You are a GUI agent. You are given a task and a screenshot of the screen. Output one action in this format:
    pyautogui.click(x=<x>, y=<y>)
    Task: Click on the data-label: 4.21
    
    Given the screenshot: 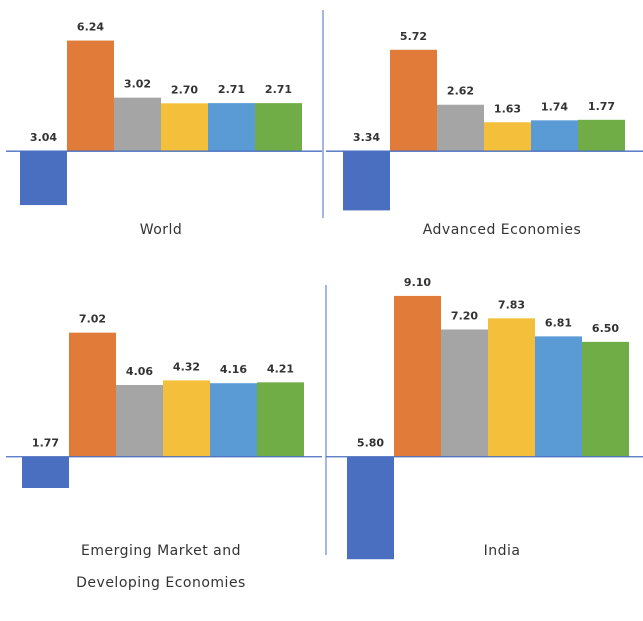 What is the action you would take?
    pyautogui.click(x=280, y=368)
    